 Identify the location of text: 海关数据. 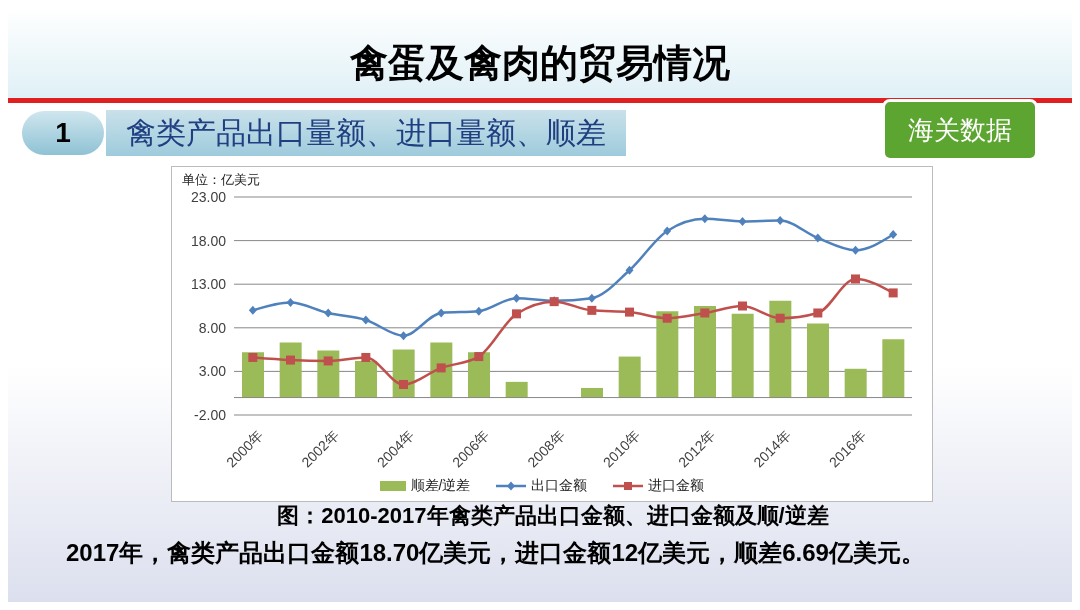
(960, 130).